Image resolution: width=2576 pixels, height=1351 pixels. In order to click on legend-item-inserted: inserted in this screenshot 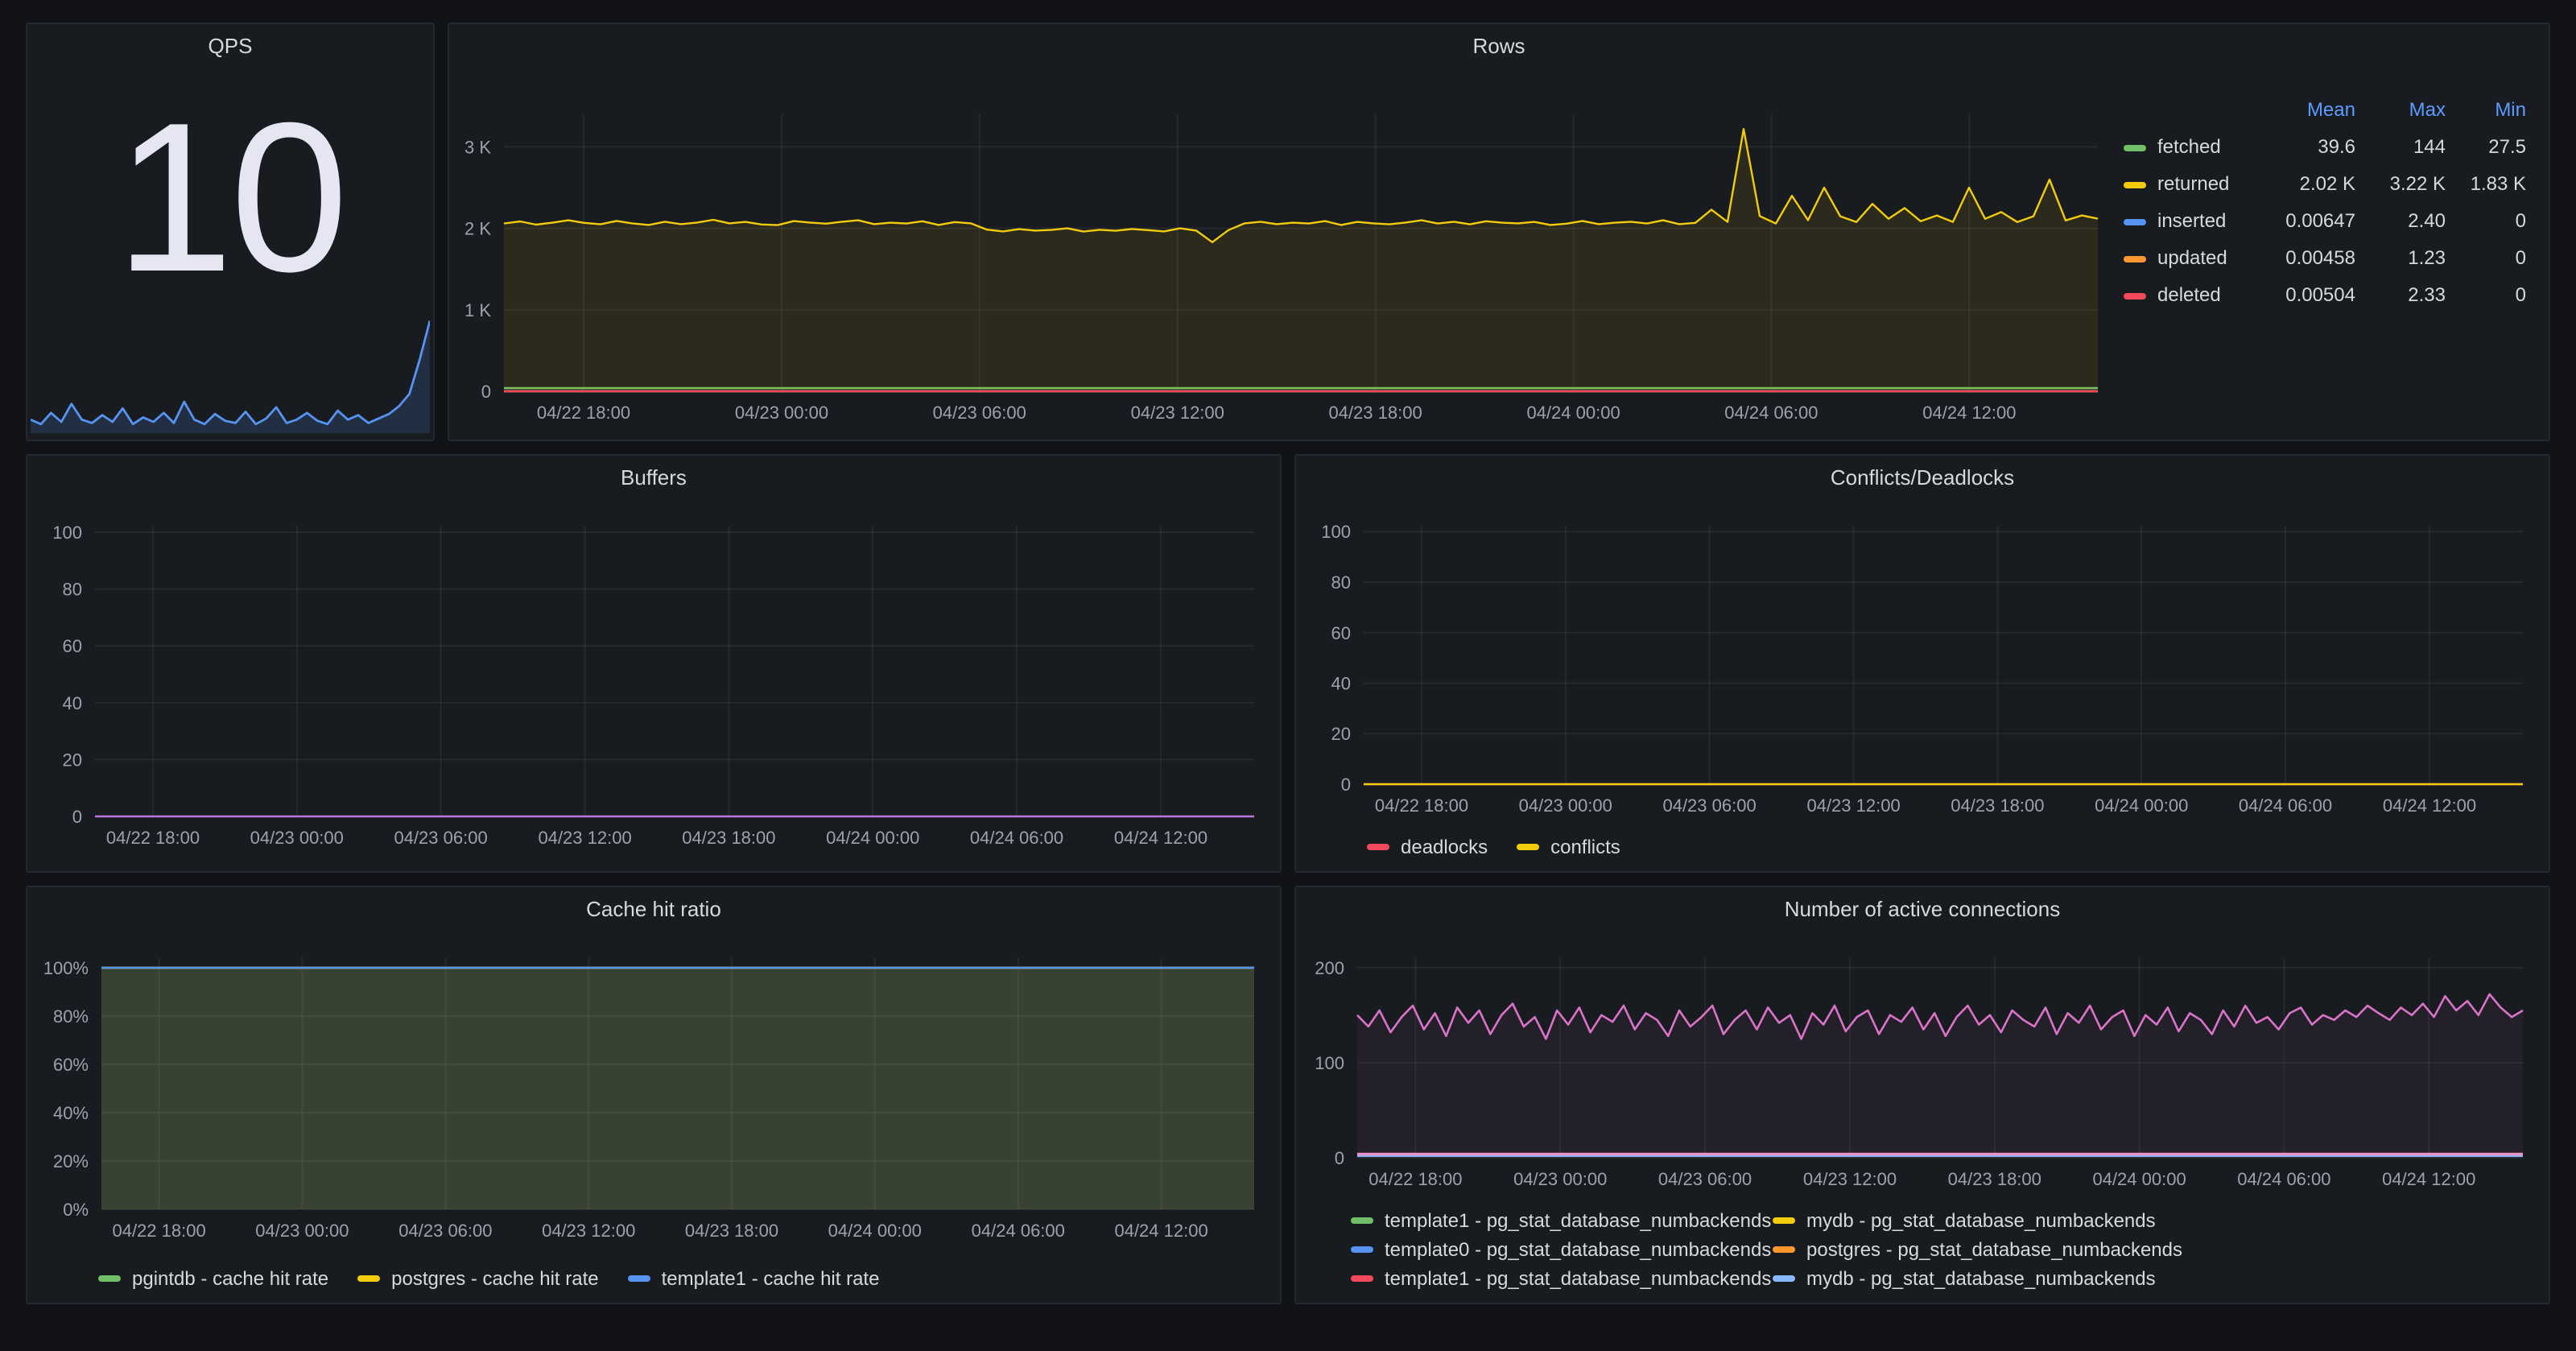, I will do `click(2188, 221)`.